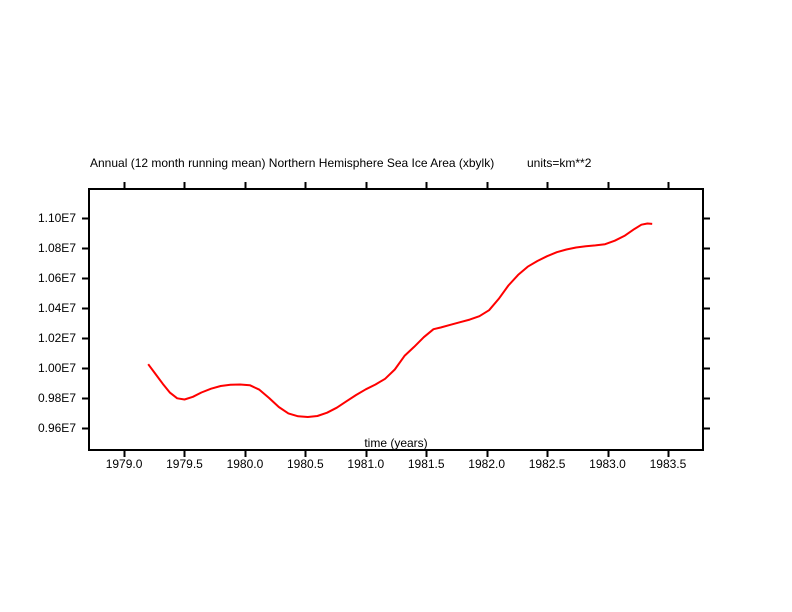 The image size is (792, 612). Describe the element at coordinates (426, 464) in the screenshot. I see `x-tick-label: 1981.5` at that location.